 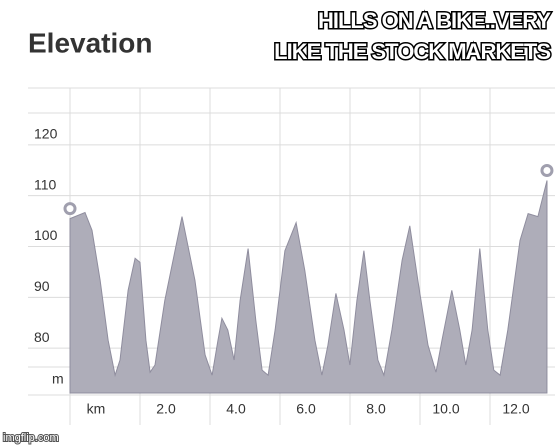 I want to click on chart-title: Elevation, so click(x=90, y=42).